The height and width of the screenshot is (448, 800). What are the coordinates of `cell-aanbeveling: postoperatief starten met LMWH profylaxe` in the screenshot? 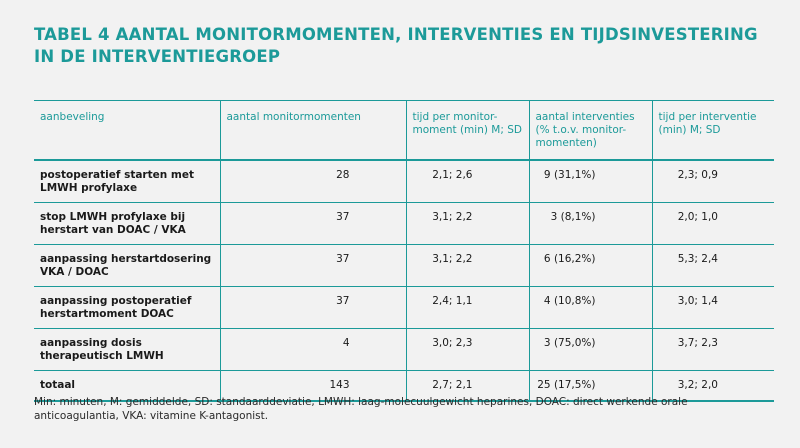 It's located at (127, 181).